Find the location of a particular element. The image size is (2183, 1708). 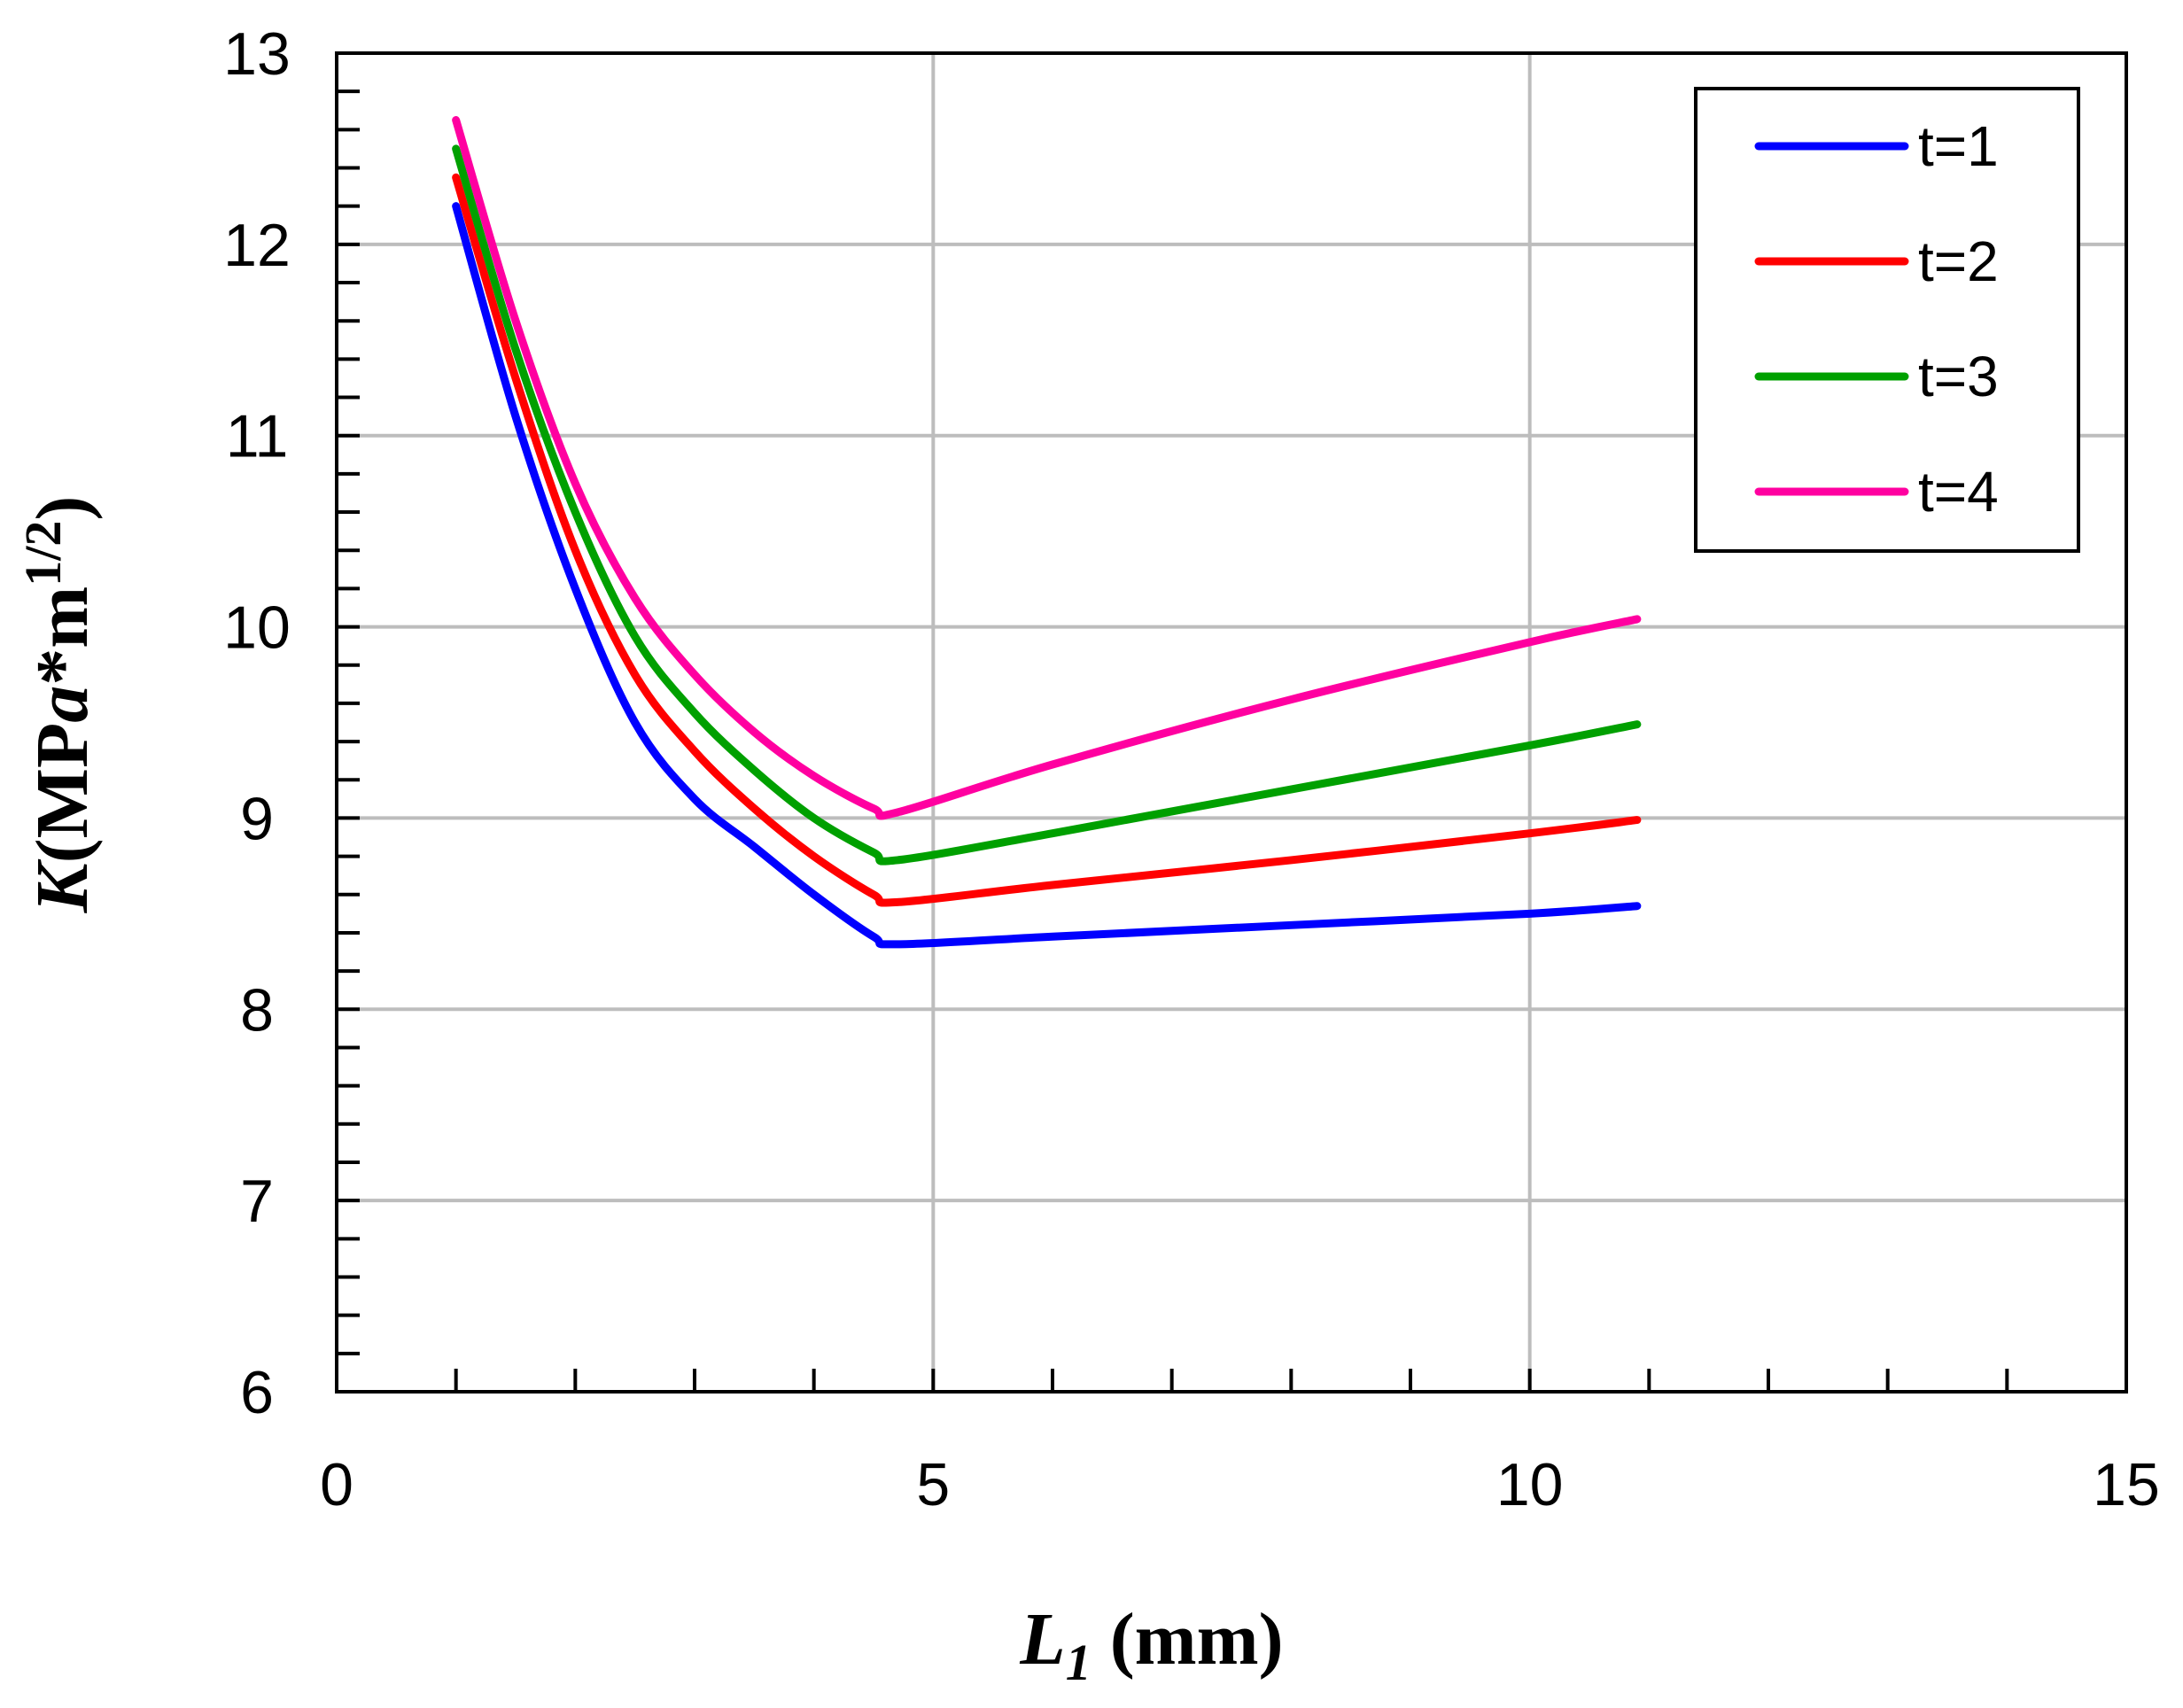

y-tick-labels: 6 7 8 9 10 11 12 13 is located at coordinates (257, 723).